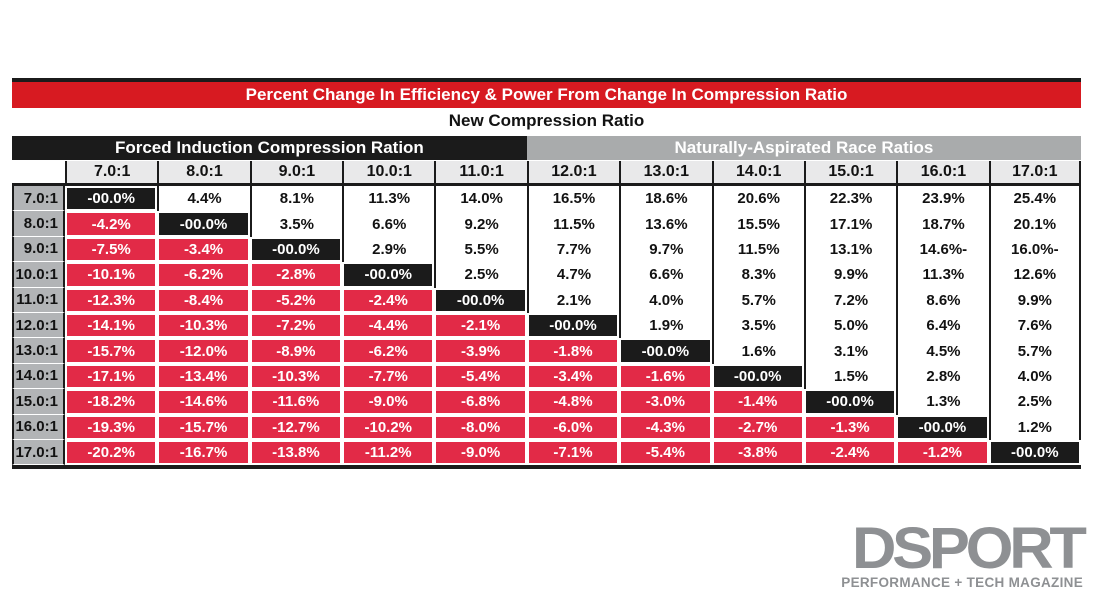  Describe the element at coordinates (269, 148) in the screenshot. I see `group-header-forced-induction: Forced Induction Compression Ration` at that location.